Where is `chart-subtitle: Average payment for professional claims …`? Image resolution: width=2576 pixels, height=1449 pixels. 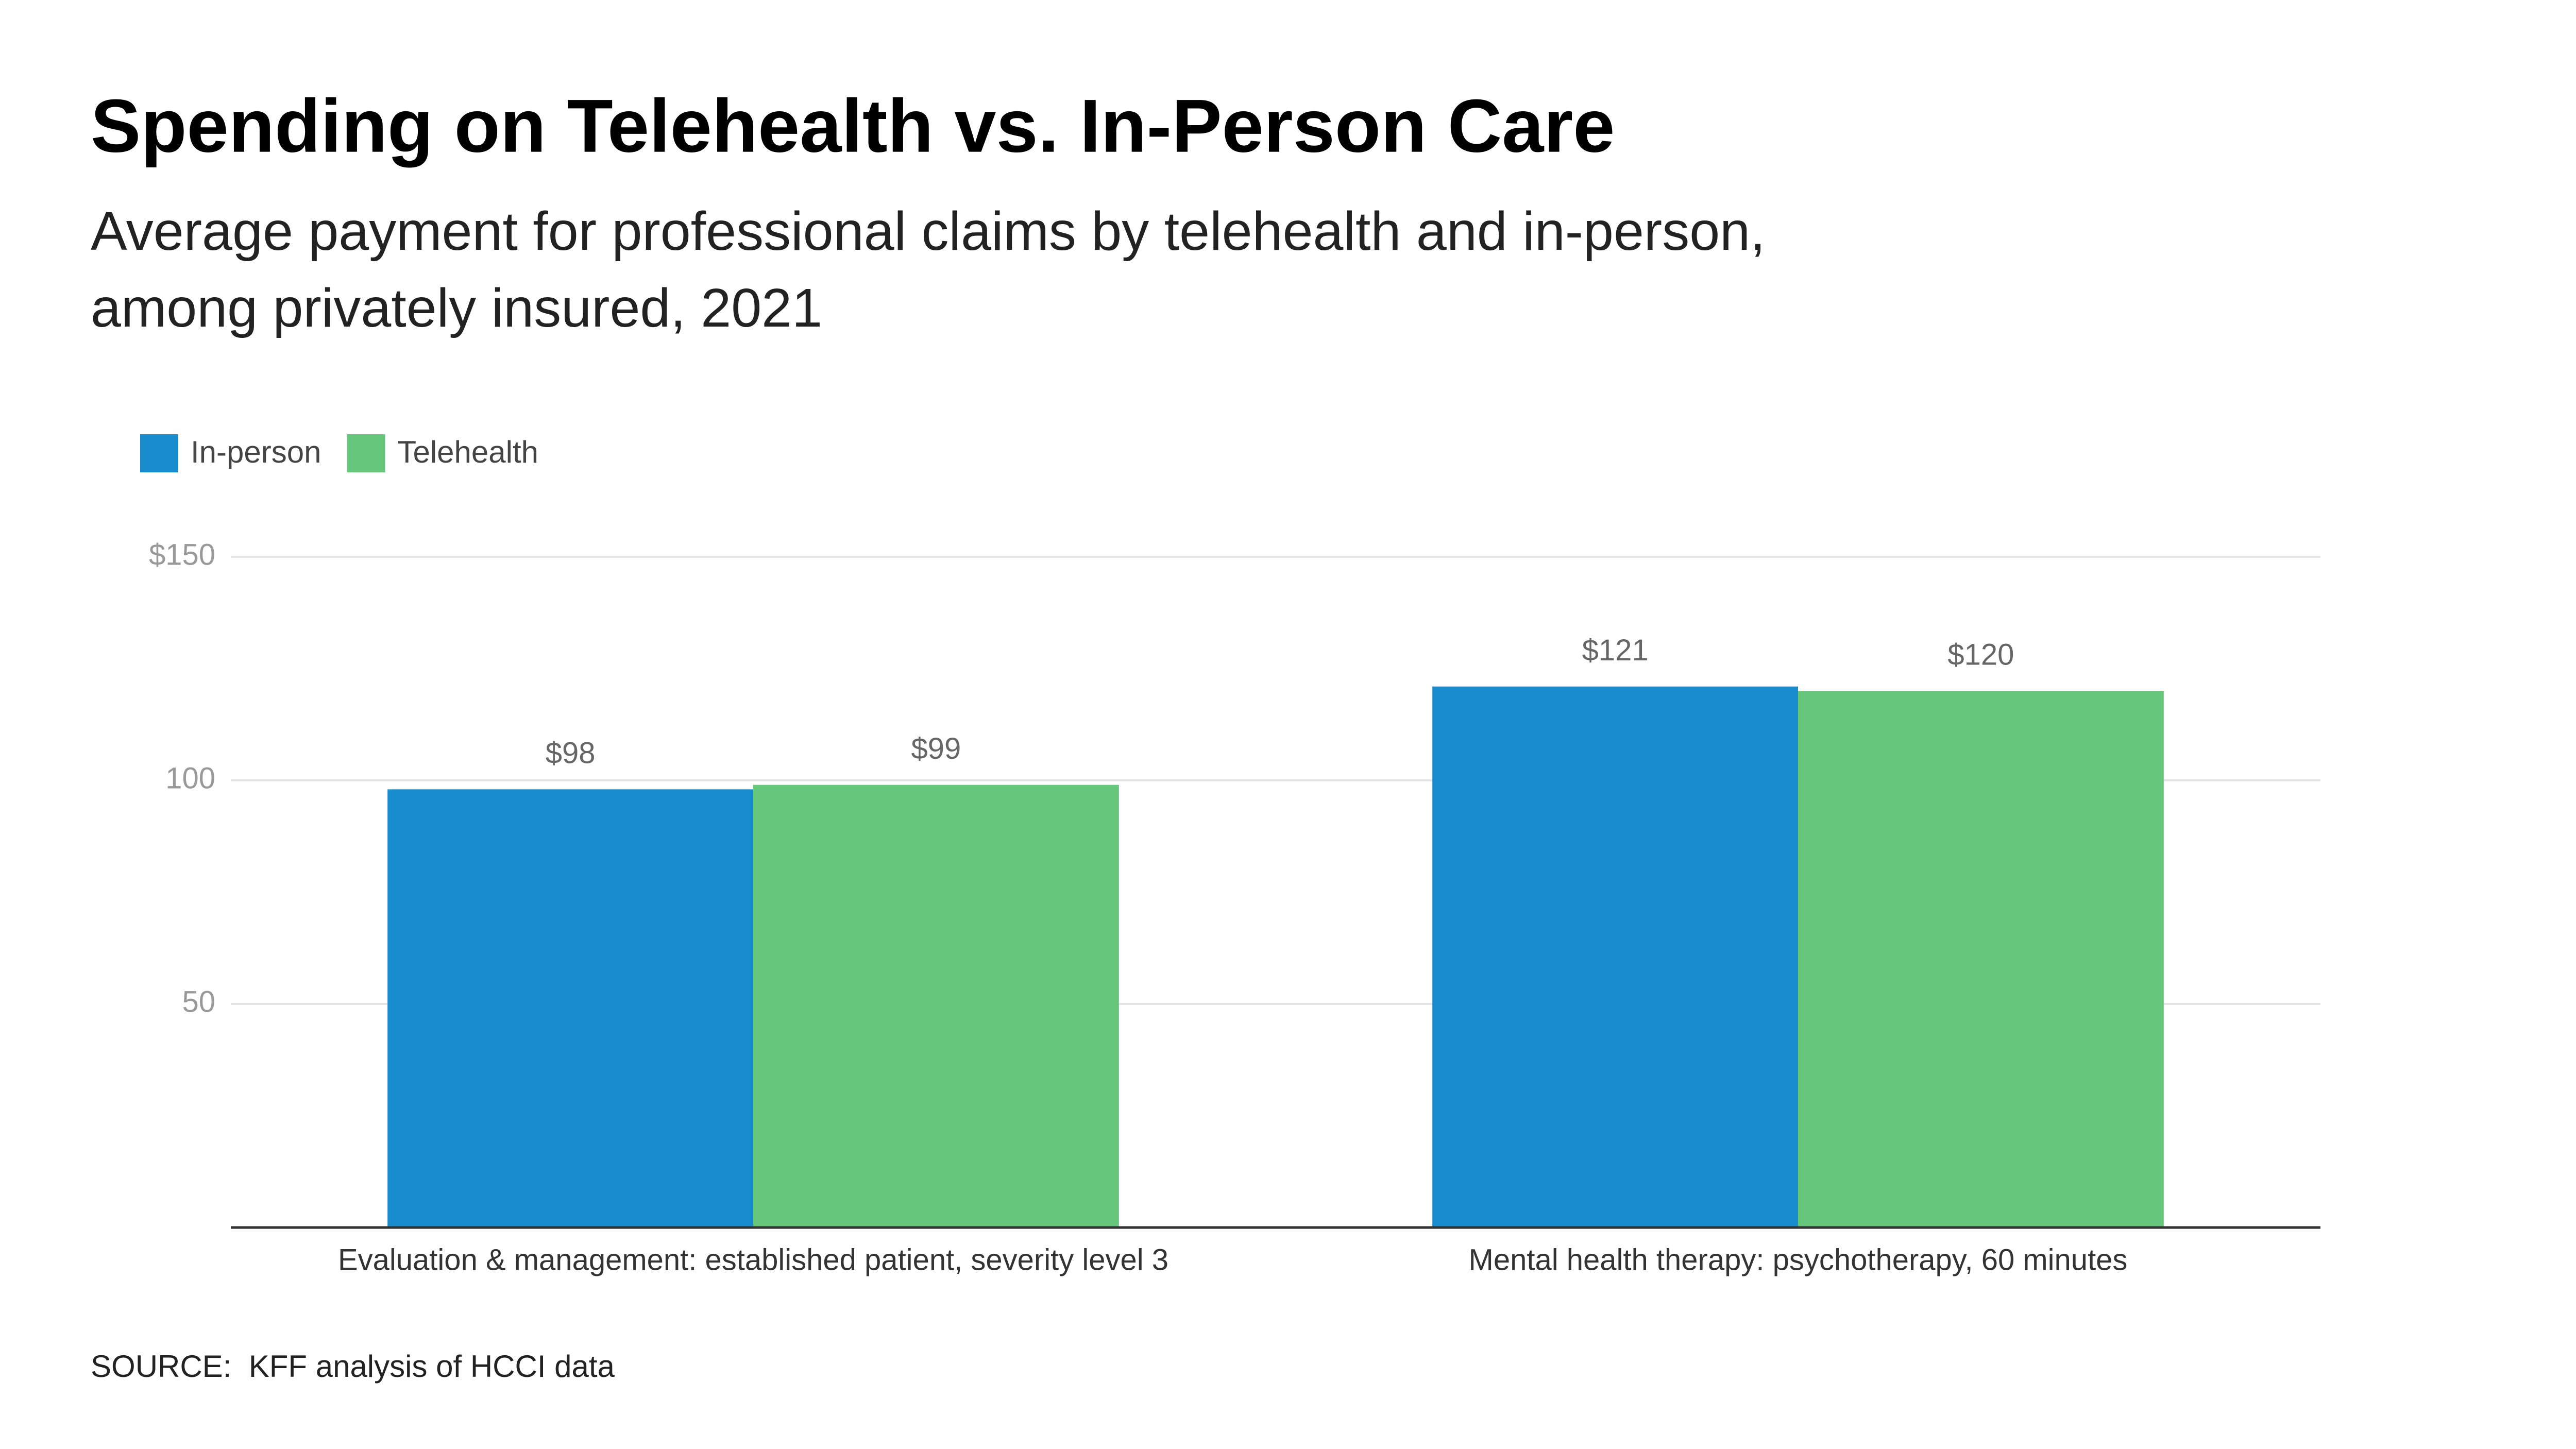 chart-subtitle: Average payment for professional claims … is located at coordinates (928, 231).